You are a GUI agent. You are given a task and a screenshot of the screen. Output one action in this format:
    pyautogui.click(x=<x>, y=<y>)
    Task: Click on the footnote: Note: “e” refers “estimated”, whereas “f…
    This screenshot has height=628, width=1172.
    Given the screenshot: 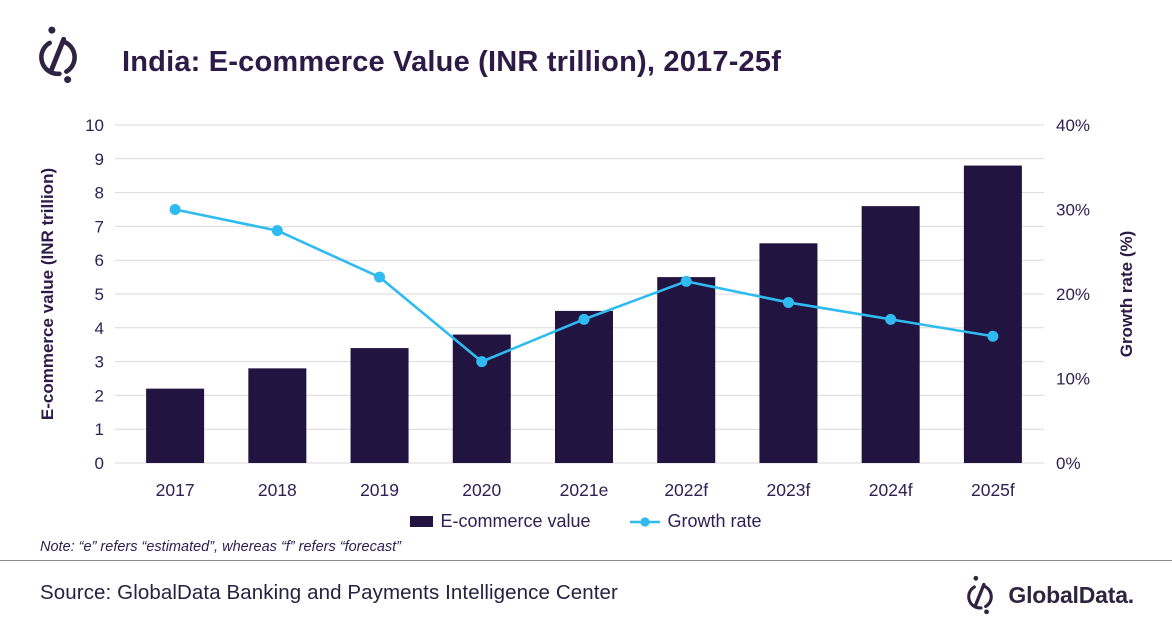 What is the action you would take?
    pyautogui.click(x=220, y=547)
    